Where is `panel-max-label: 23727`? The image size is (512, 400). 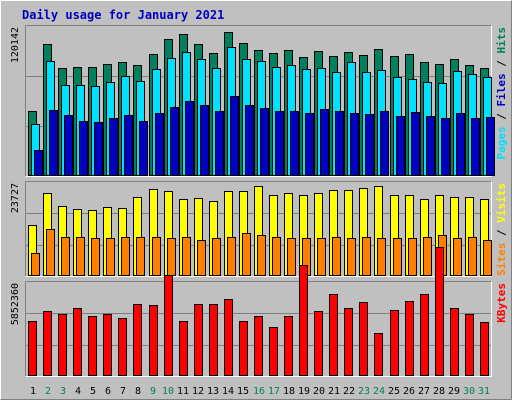 panel-max-label: 23727 is located at coordinates (15, 198).